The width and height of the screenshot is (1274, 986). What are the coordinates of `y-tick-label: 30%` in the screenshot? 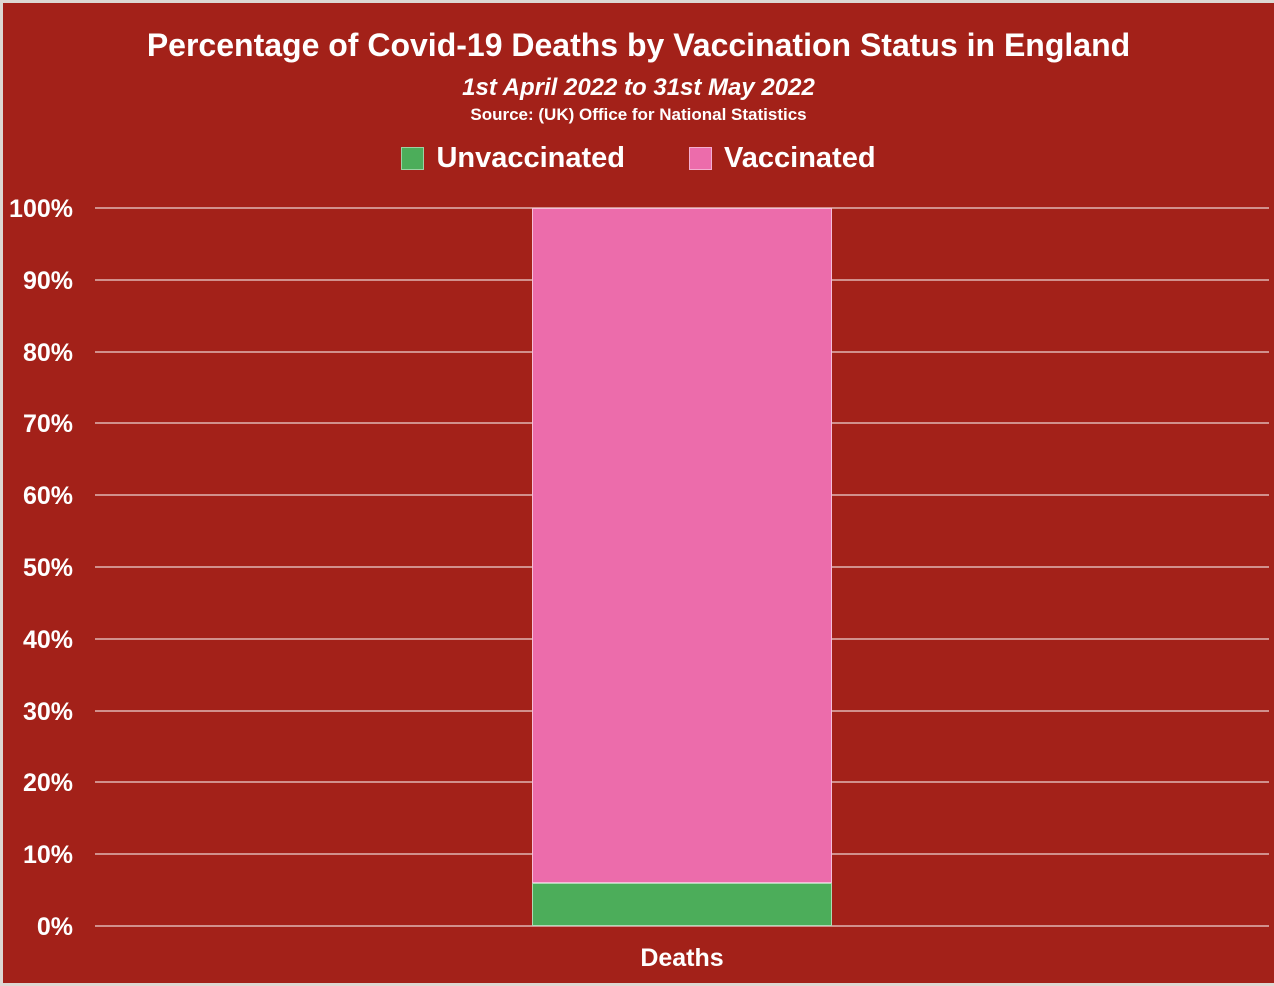 It's located at (47, 711).